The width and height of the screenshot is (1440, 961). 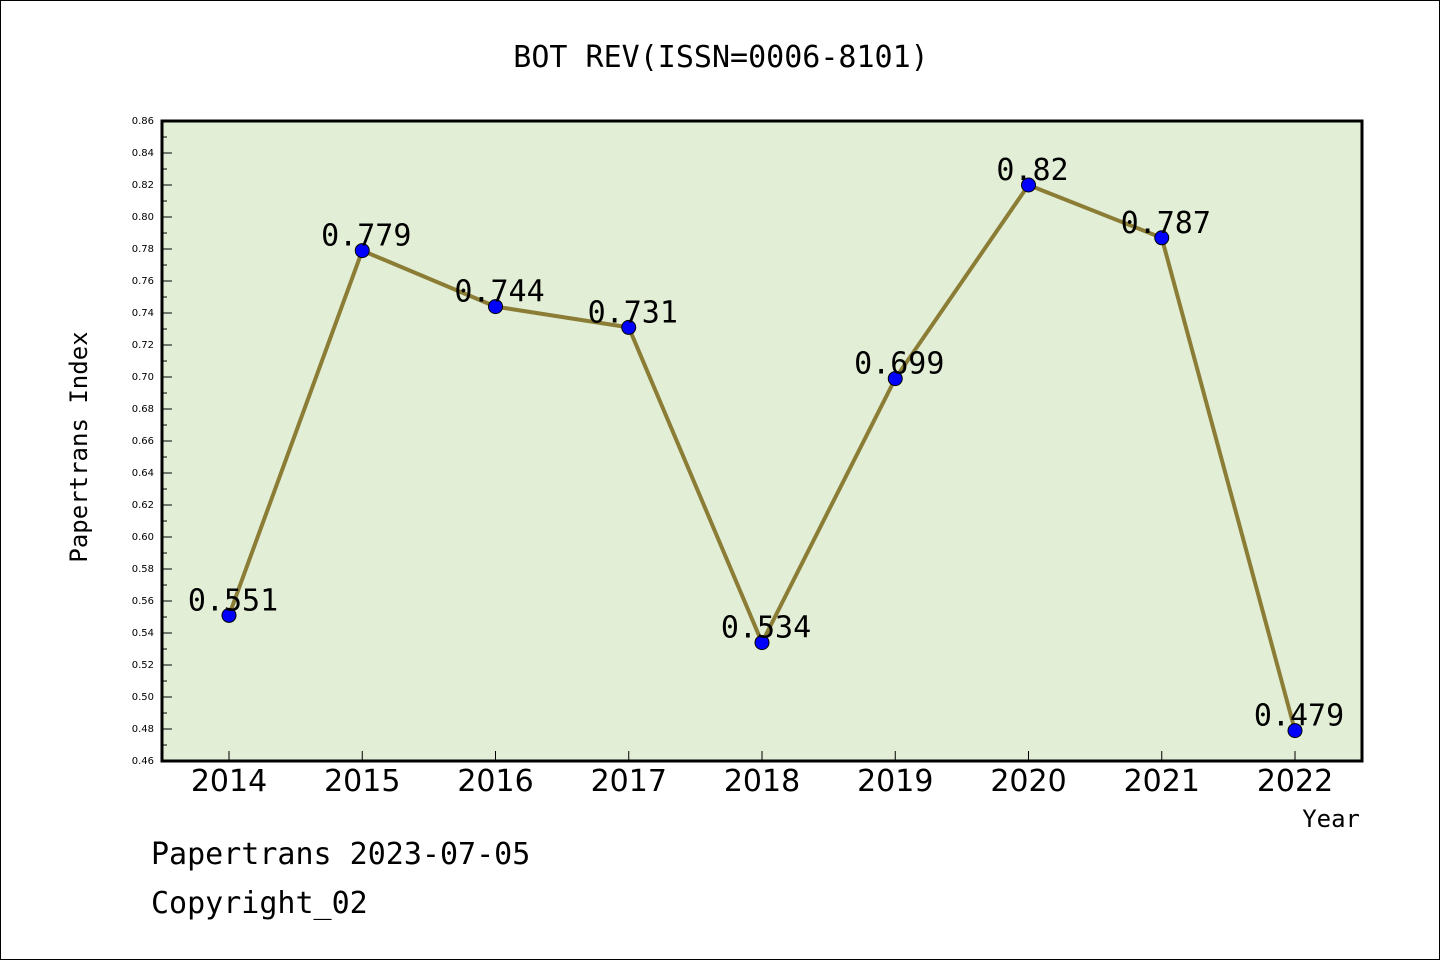 What do you see at coordinates (362, 781) in the screenshot?
I see `x-tick-label: 2015` at bounding box center [362, 781].